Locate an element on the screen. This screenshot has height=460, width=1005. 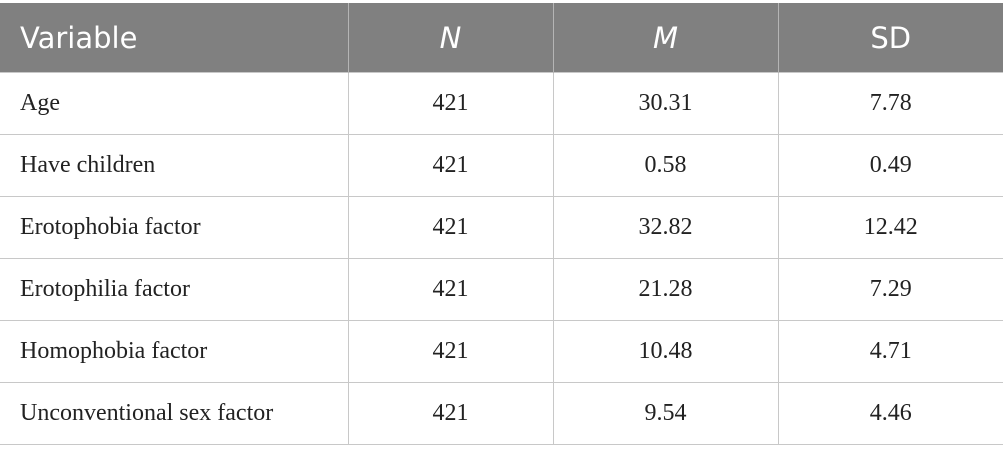
table-row: Erotophilia factor 421 21.28 7.29 is located at coordinates (501, 289).